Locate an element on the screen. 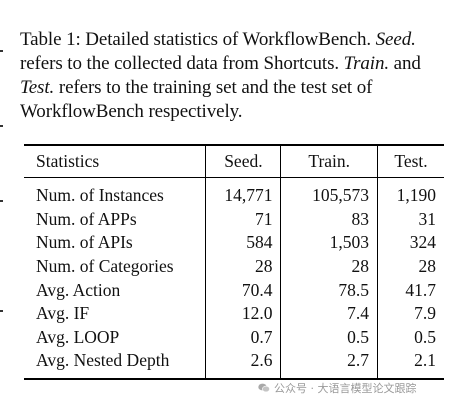  cell-train: 28 is located at coordinates (329, 266).